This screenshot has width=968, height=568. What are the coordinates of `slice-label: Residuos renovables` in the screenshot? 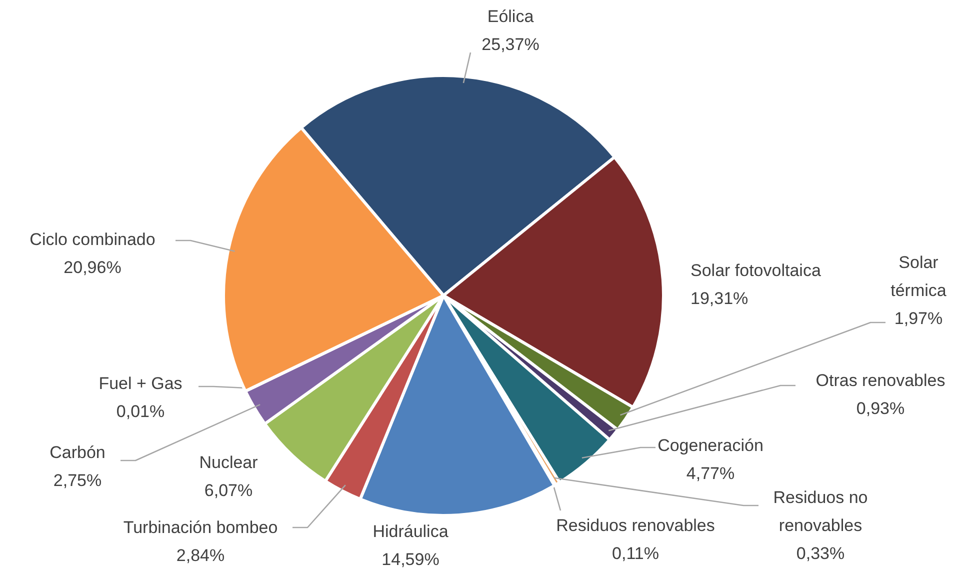 It's located at (635, 525).